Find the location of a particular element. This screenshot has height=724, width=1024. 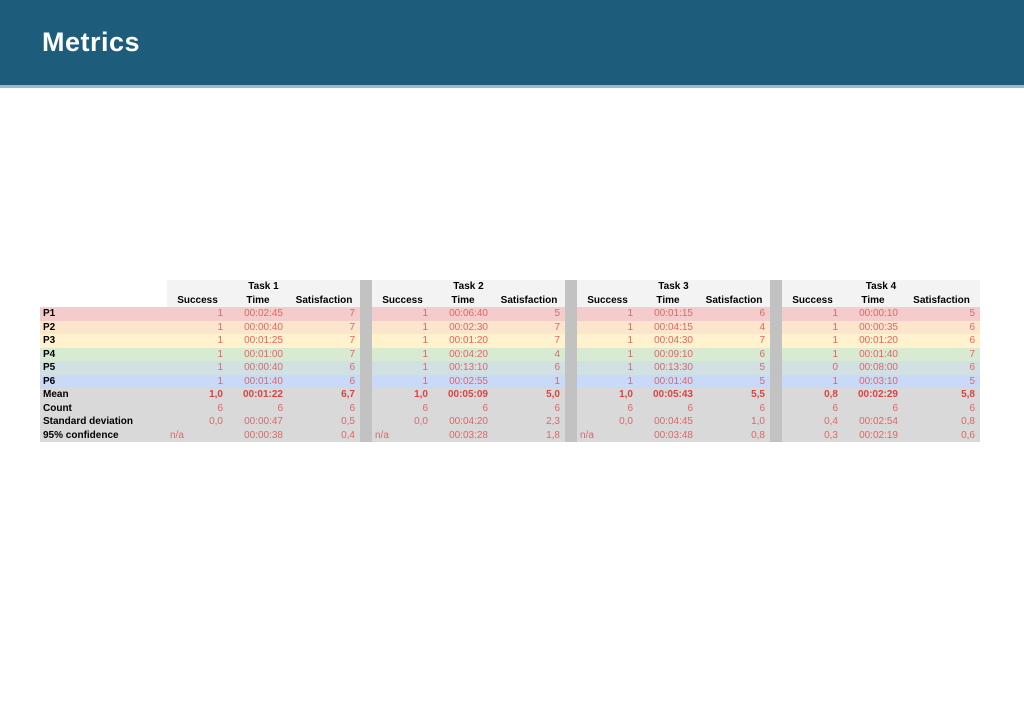

row-label: 95% confidence is located at coordinates (103, 435).